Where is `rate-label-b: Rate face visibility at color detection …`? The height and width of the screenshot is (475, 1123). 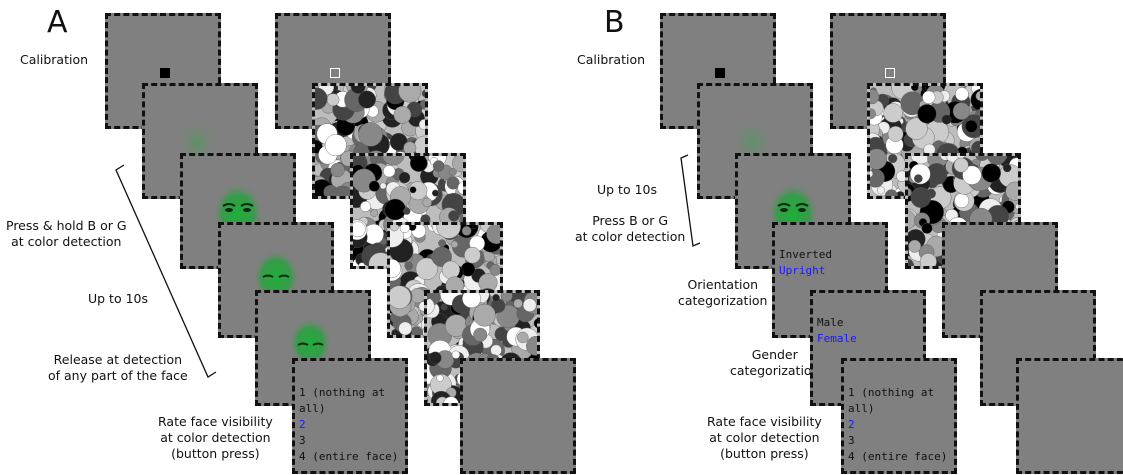
rate-label-b: Rate face visibility at color detection … is located at coordinates (764, 438).